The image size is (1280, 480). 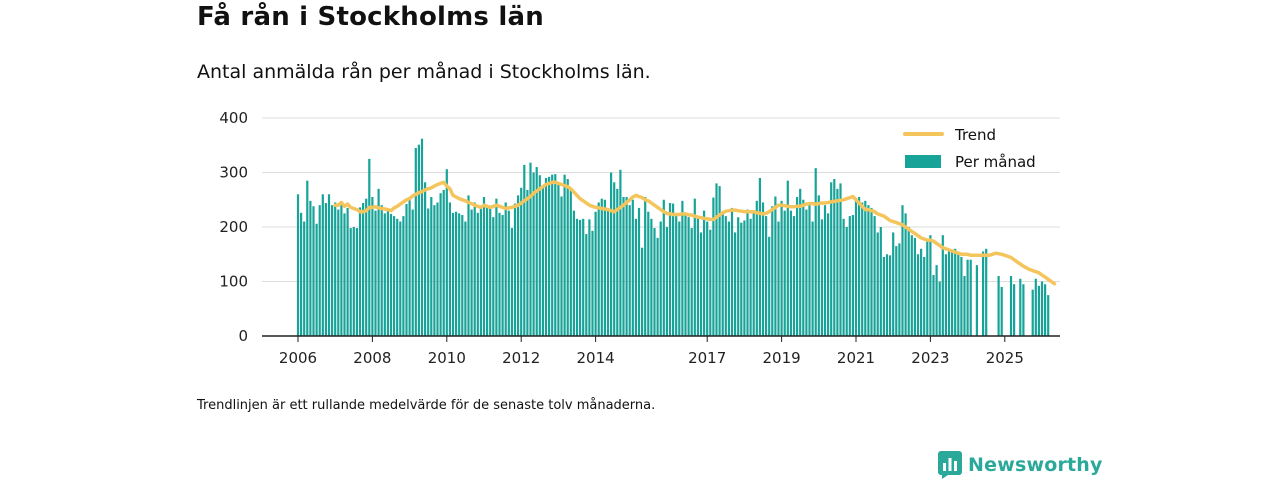 I want to click on brand-name: Newsworthy, so click(x=1035, y=465).